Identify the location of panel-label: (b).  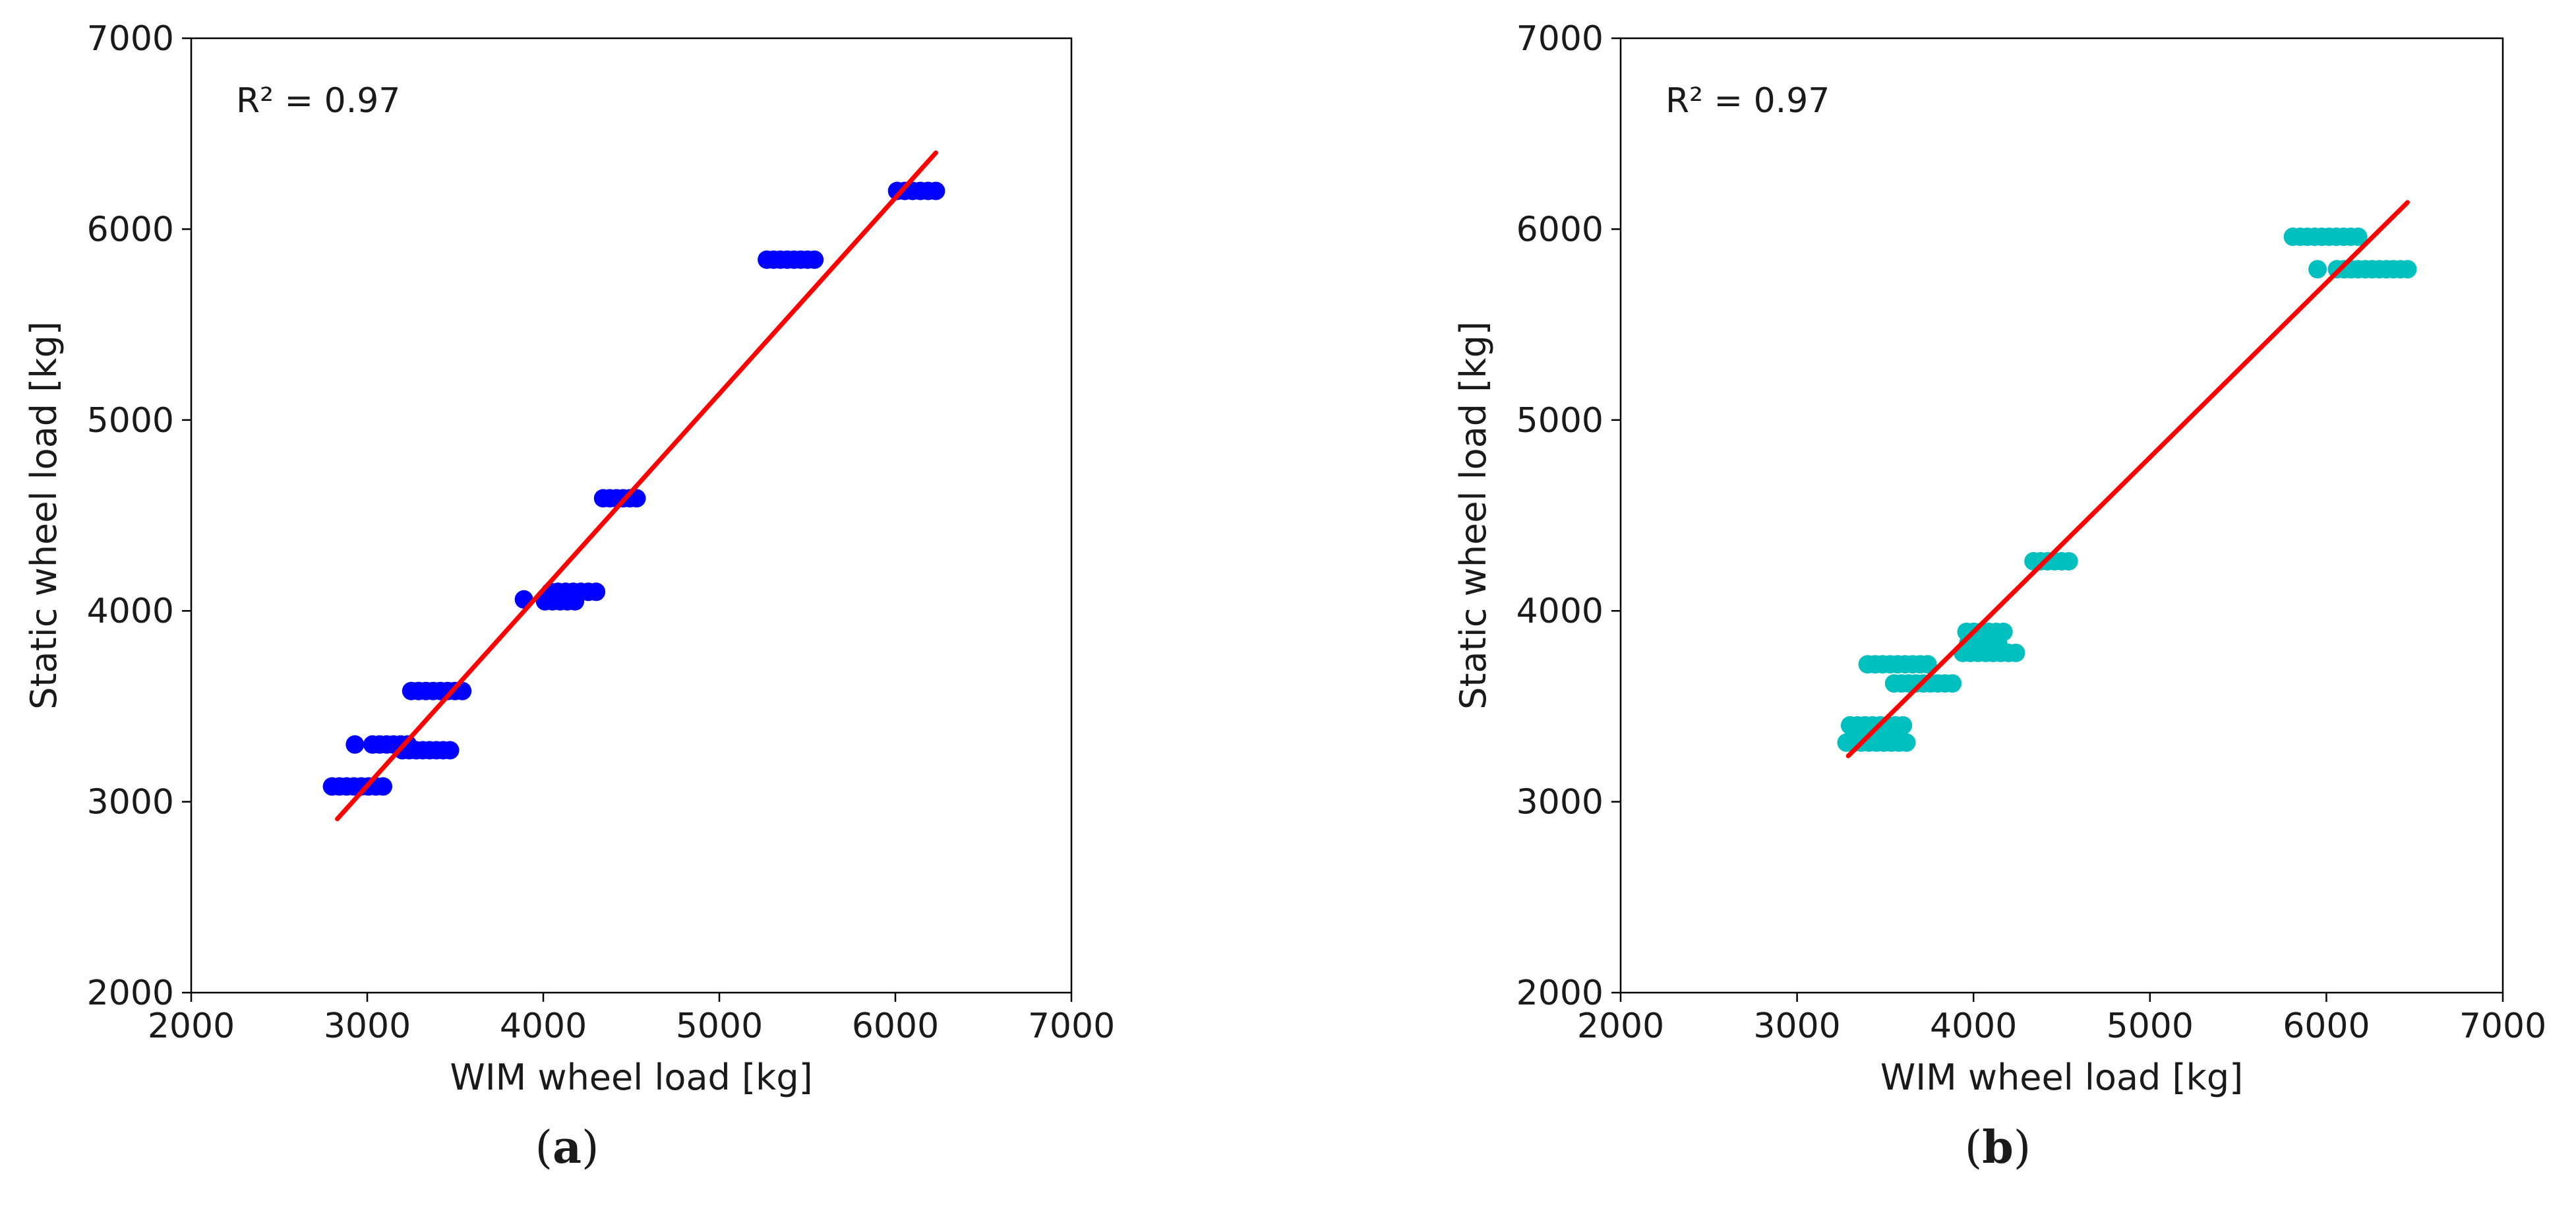
(1998, 1147).